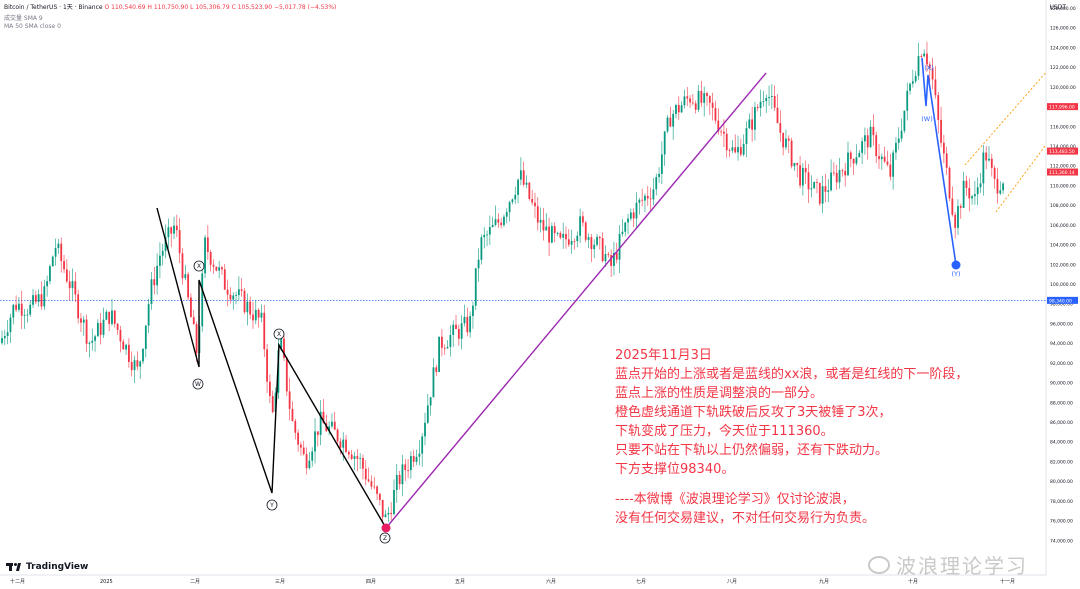 This screenshot has height=589, width=1080. What do you see at coordinates (1062, 151) in the screenshot?
I see `price-tag` at bounding box center [1062, 151].